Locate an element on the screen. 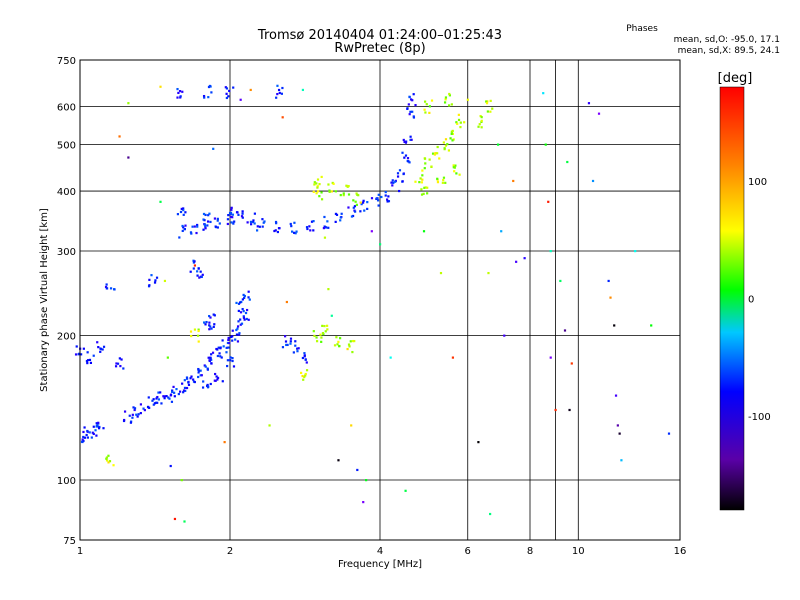 Image resolution: width=800 pixels, height=600 pixels. y-tick-label: 100 is located at coordinates (66, 481).